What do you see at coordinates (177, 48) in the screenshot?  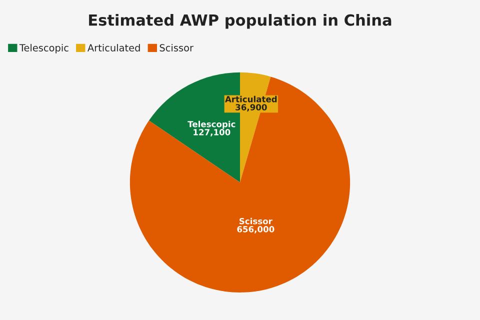 I see `legend-label: Scissor` at bounding box center [177, 48].